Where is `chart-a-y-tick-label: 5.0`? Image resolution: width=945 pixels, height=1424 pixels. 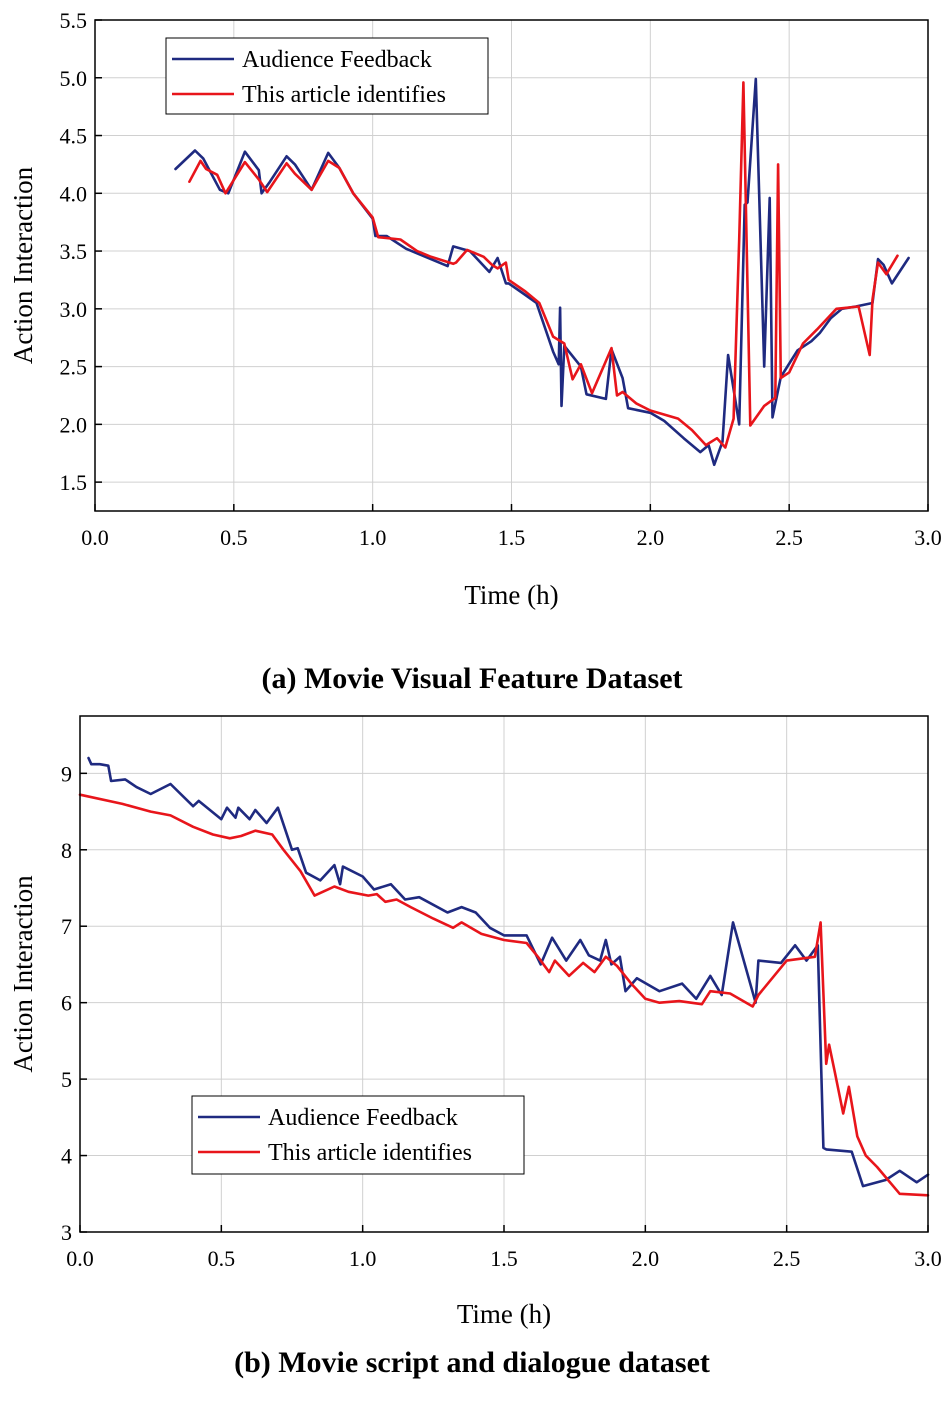 chart-a-y-tick-label: 5.0 is located at coordinates (74, 78).